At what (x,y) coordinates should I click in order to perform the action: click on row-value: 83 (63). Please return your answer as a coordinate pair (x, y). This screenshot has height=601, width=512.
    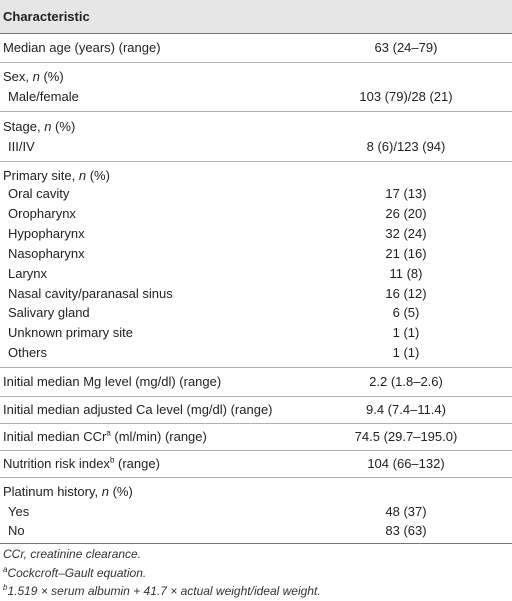
    Looking at the image, I should click on (406, 530).